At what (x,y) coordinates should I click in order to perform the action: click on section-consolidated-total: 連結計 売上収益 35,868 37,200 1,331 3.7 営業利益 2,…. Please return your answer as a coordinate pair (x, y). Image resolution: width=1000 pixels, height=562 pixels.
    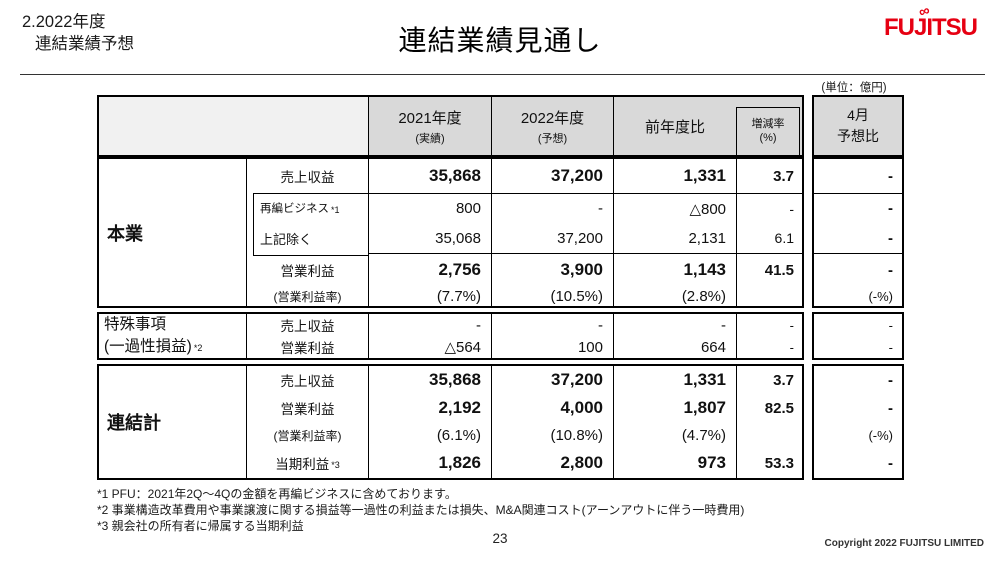
    Looking at the image, I should click on (450, 422).